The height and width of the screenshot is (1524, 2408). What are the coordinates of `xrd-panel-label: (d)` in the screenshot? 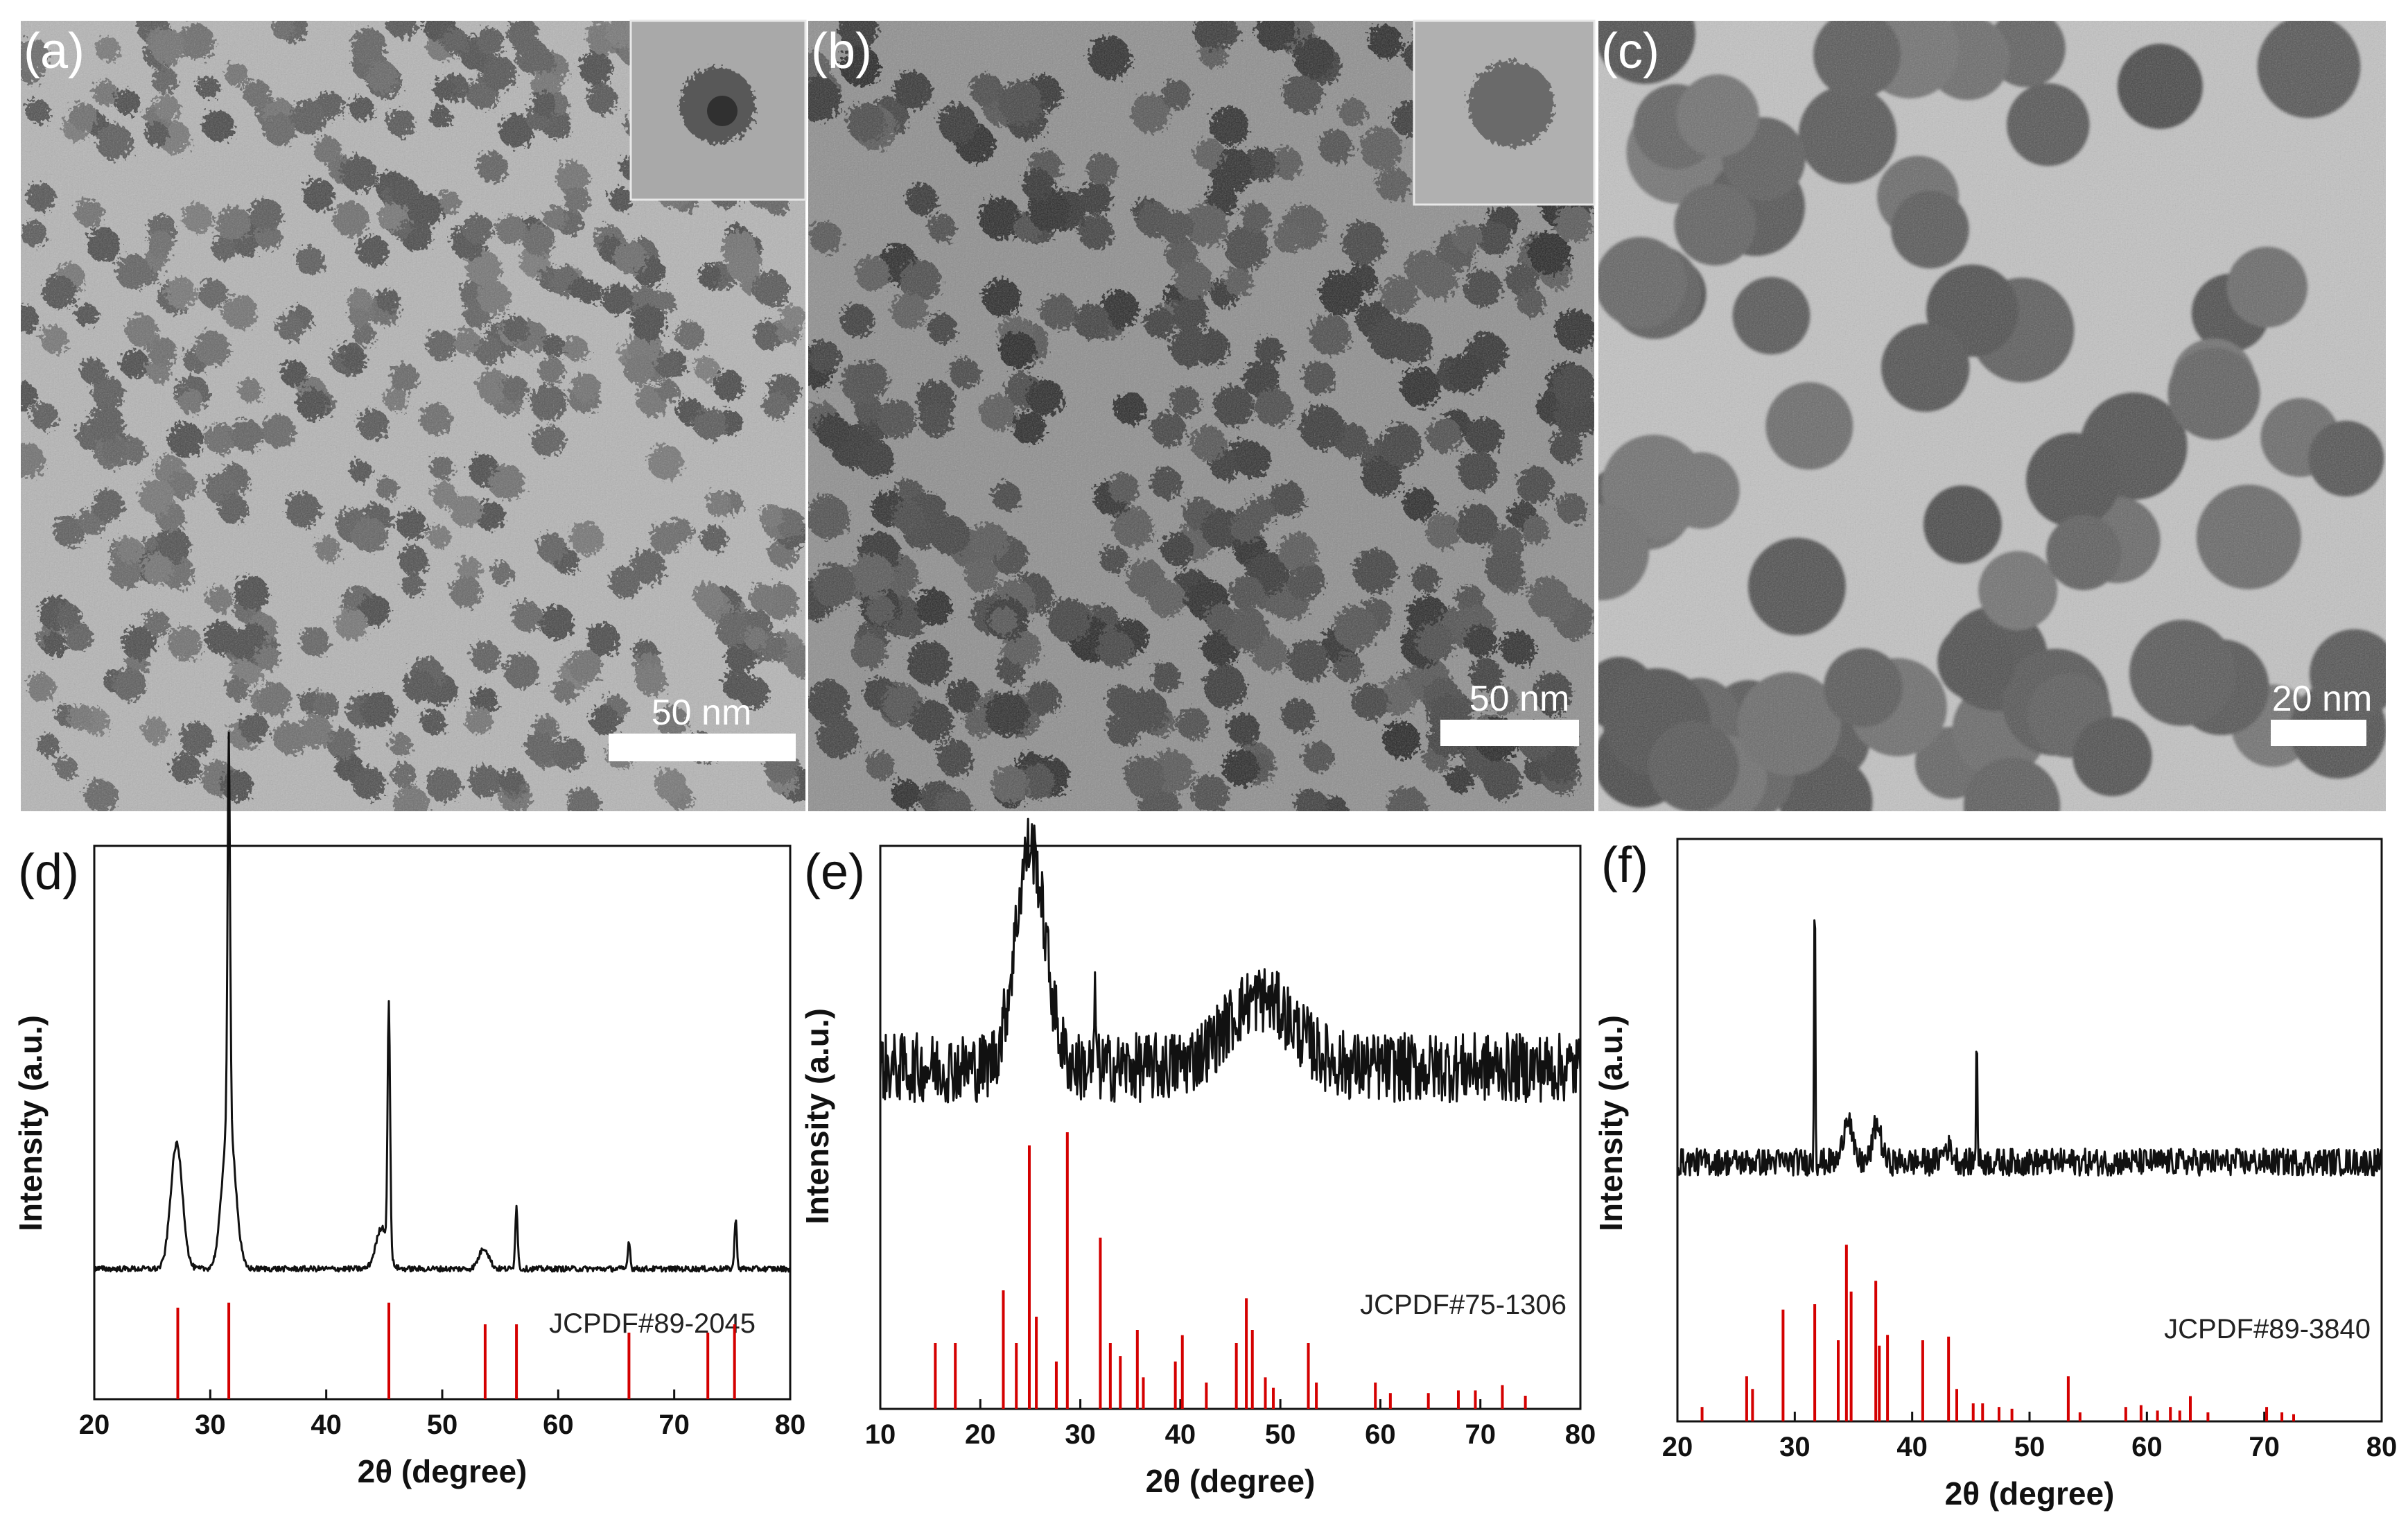 It's located at (48, 873).